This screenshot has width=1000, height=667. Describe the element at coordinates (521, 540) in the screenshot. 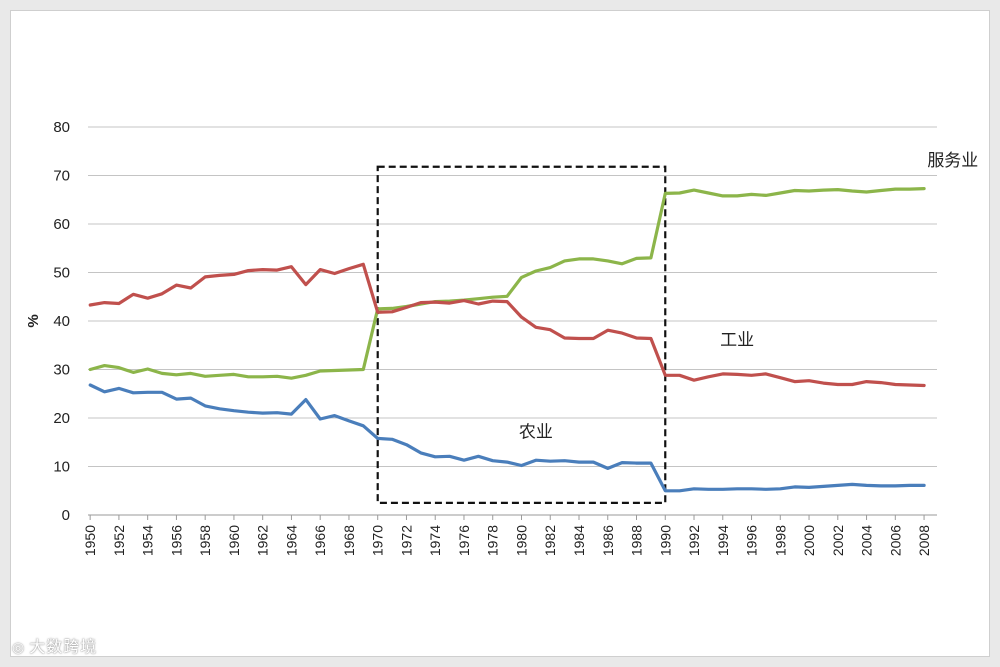

I see `x-tick-label: 1980` at that location.